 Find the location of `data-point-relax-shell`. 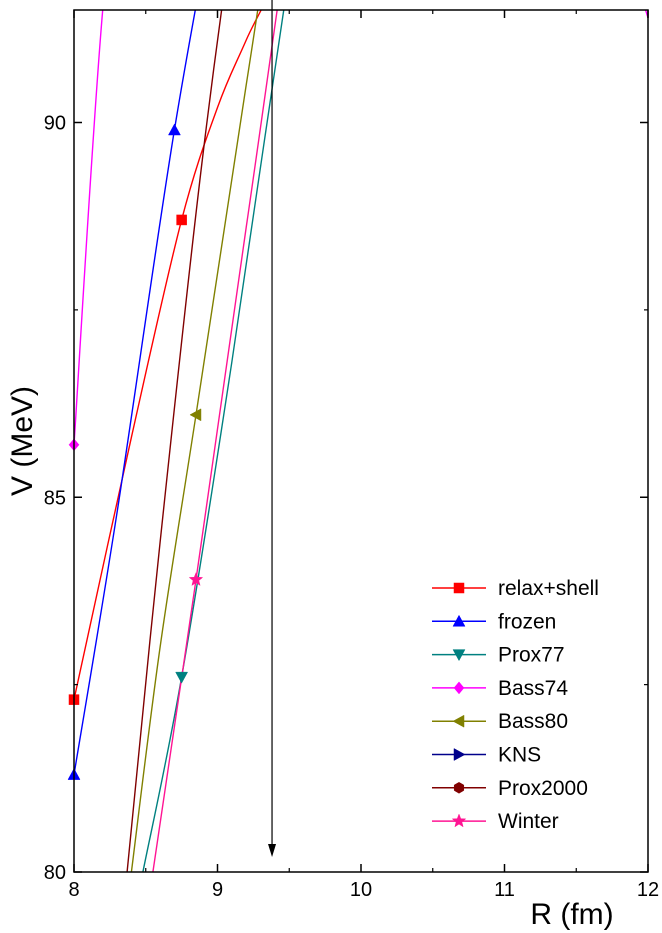

data-point-relax-shell is located at coordinates (181, 220).